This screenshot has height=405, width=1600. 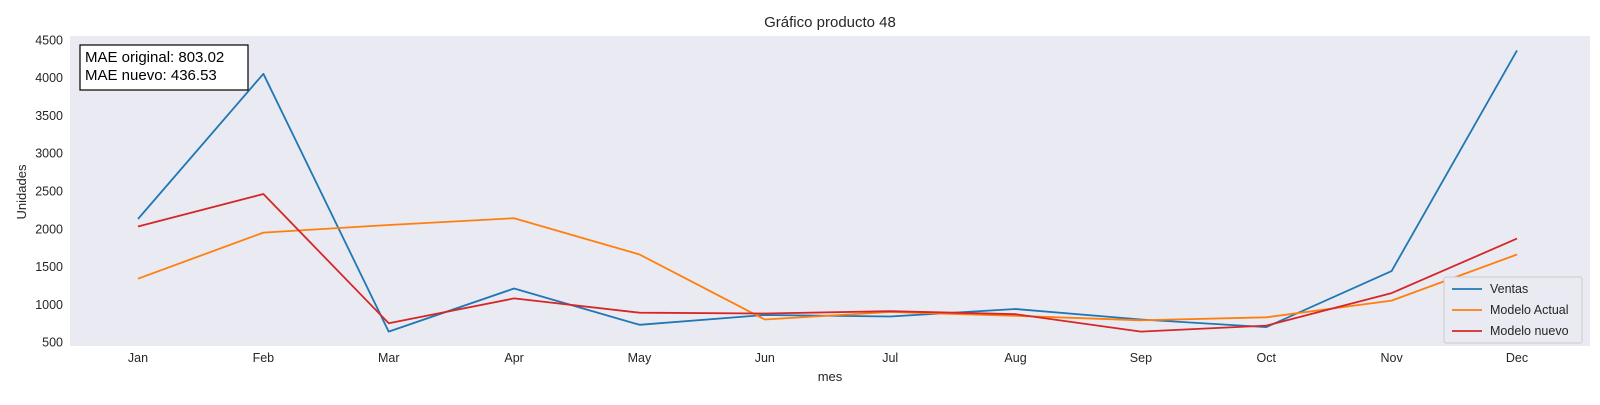 I want to click on y-tick-label: 4500, so click(x=49, y=40).